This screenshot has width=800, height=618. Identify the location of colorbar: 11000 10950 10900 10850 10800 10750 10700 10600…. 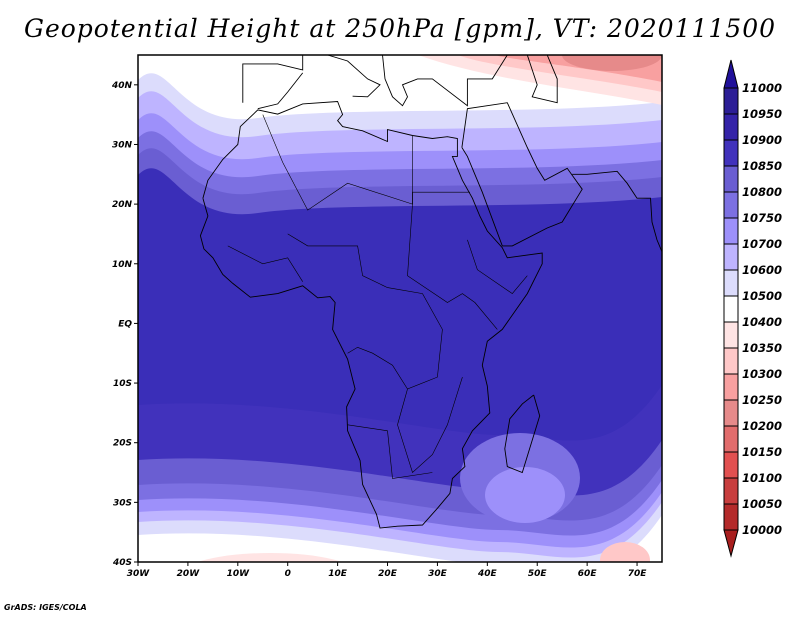
(752, 308).